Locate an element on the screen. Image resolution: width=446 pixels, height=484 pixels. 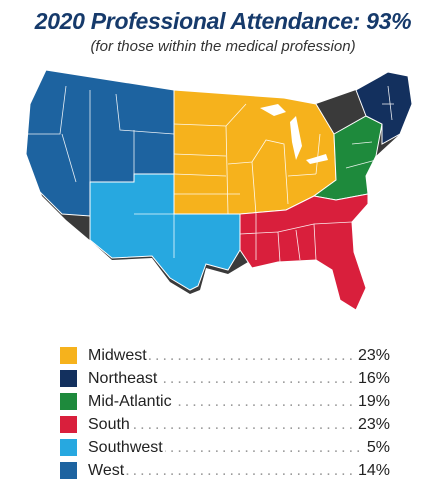
legend-value-southwest: 5% is located at coordinates (377, 448).